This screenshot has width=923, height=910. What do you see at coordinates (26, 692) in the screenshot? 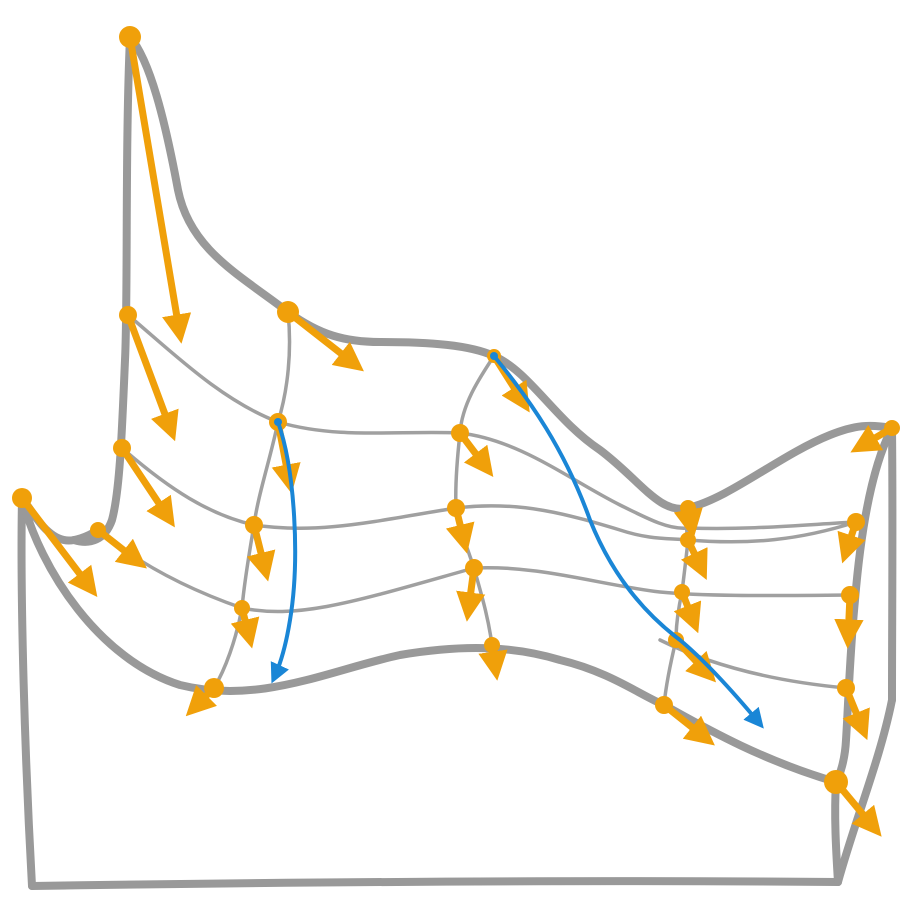
I see `box-front-left-edge` at bounding box center [26, 692].